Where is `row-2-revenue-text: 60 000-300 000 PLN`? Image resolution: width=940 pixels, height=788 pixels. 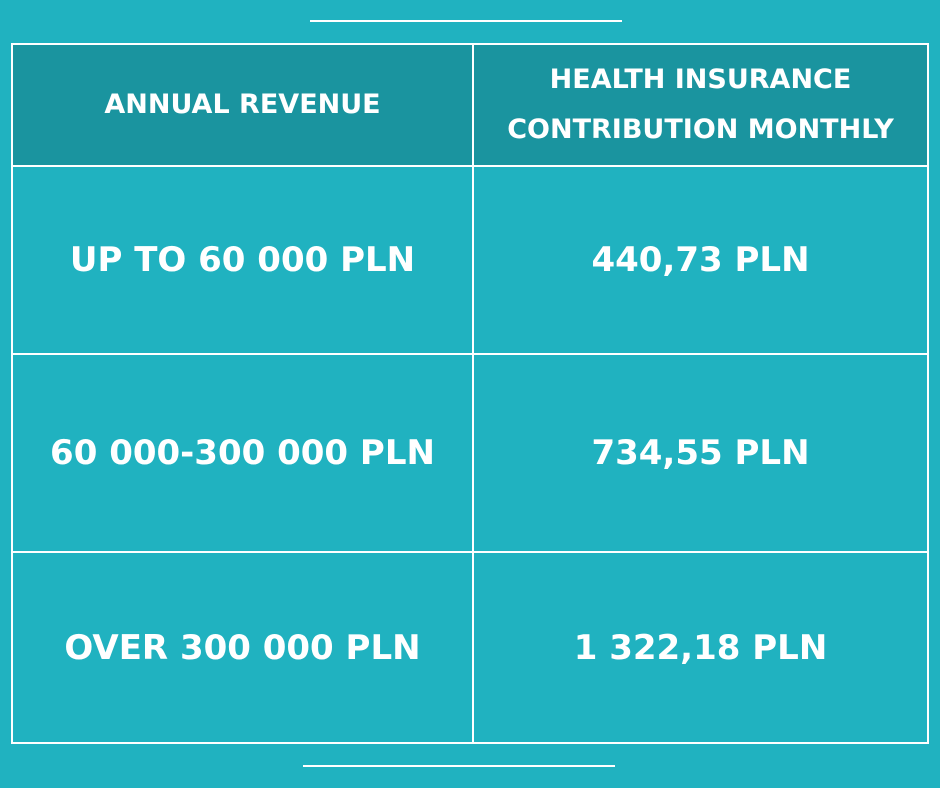 row-2-revenue-text: 60 000-300 000 PLN is located at coordinates (242, 453).